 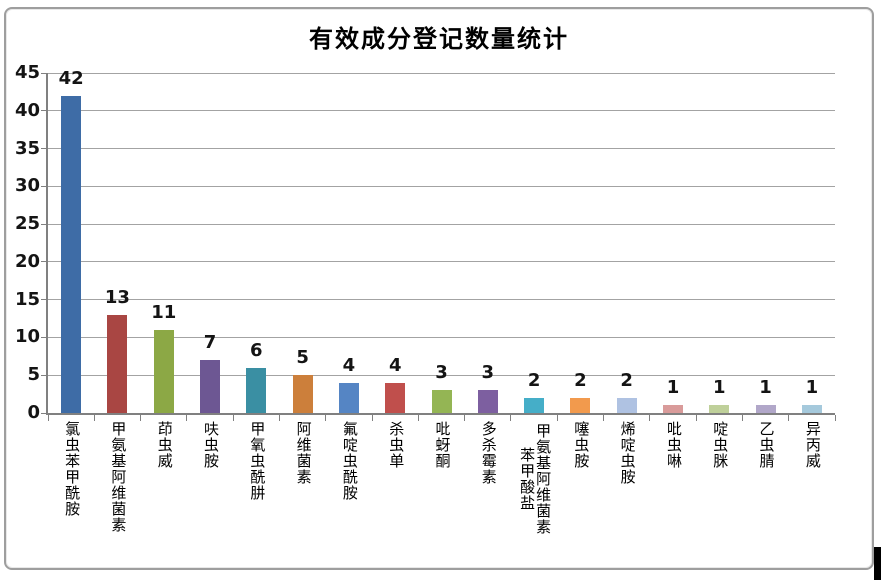 What do you see at coordinates (440, 414) in the screenshot?
I see `x-axis-line` at bounding box center [440, 414].